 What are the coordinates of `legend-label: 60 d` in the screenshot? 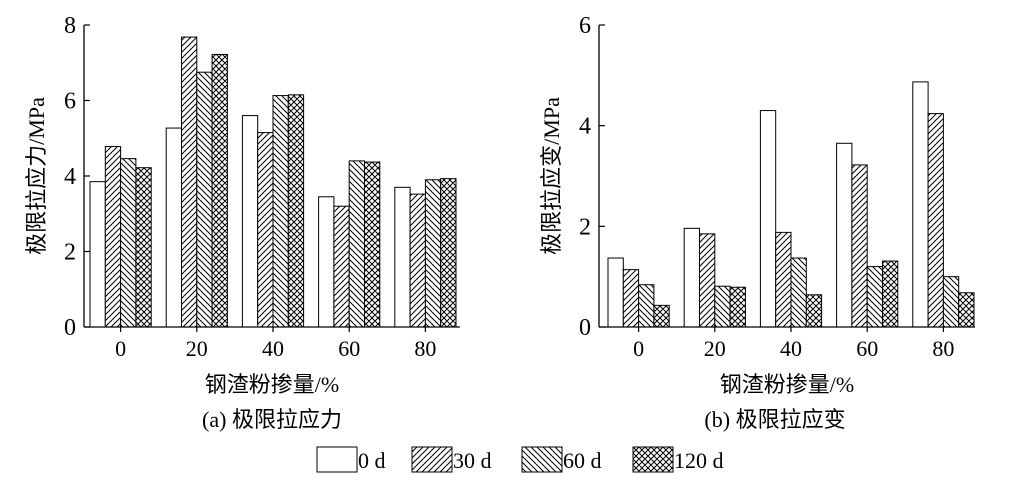 It's located at (582, 460).